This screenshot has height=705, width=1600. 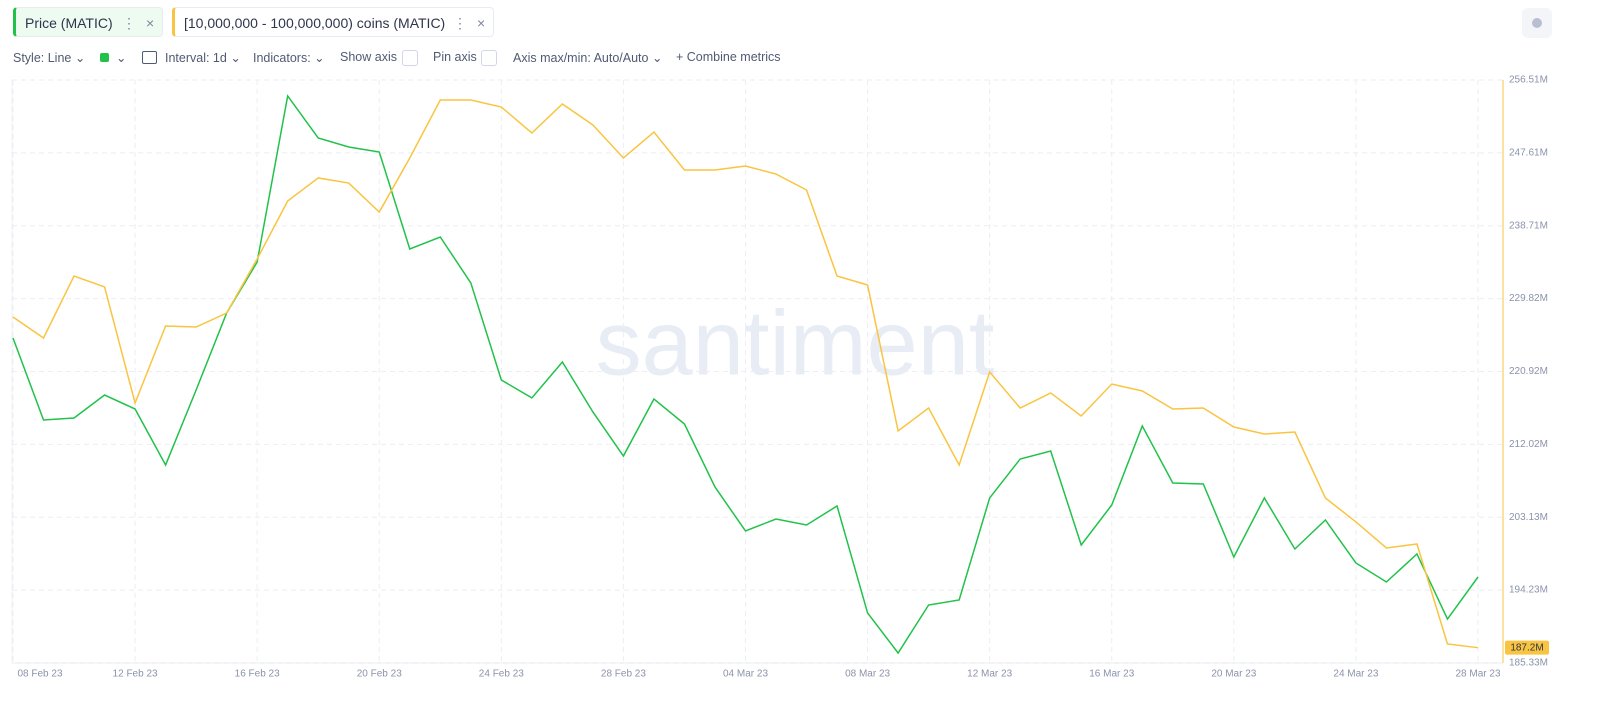 I want to click on metric-tab: Price (MATIC) ⋮ ×, so click(x=88, y=22).